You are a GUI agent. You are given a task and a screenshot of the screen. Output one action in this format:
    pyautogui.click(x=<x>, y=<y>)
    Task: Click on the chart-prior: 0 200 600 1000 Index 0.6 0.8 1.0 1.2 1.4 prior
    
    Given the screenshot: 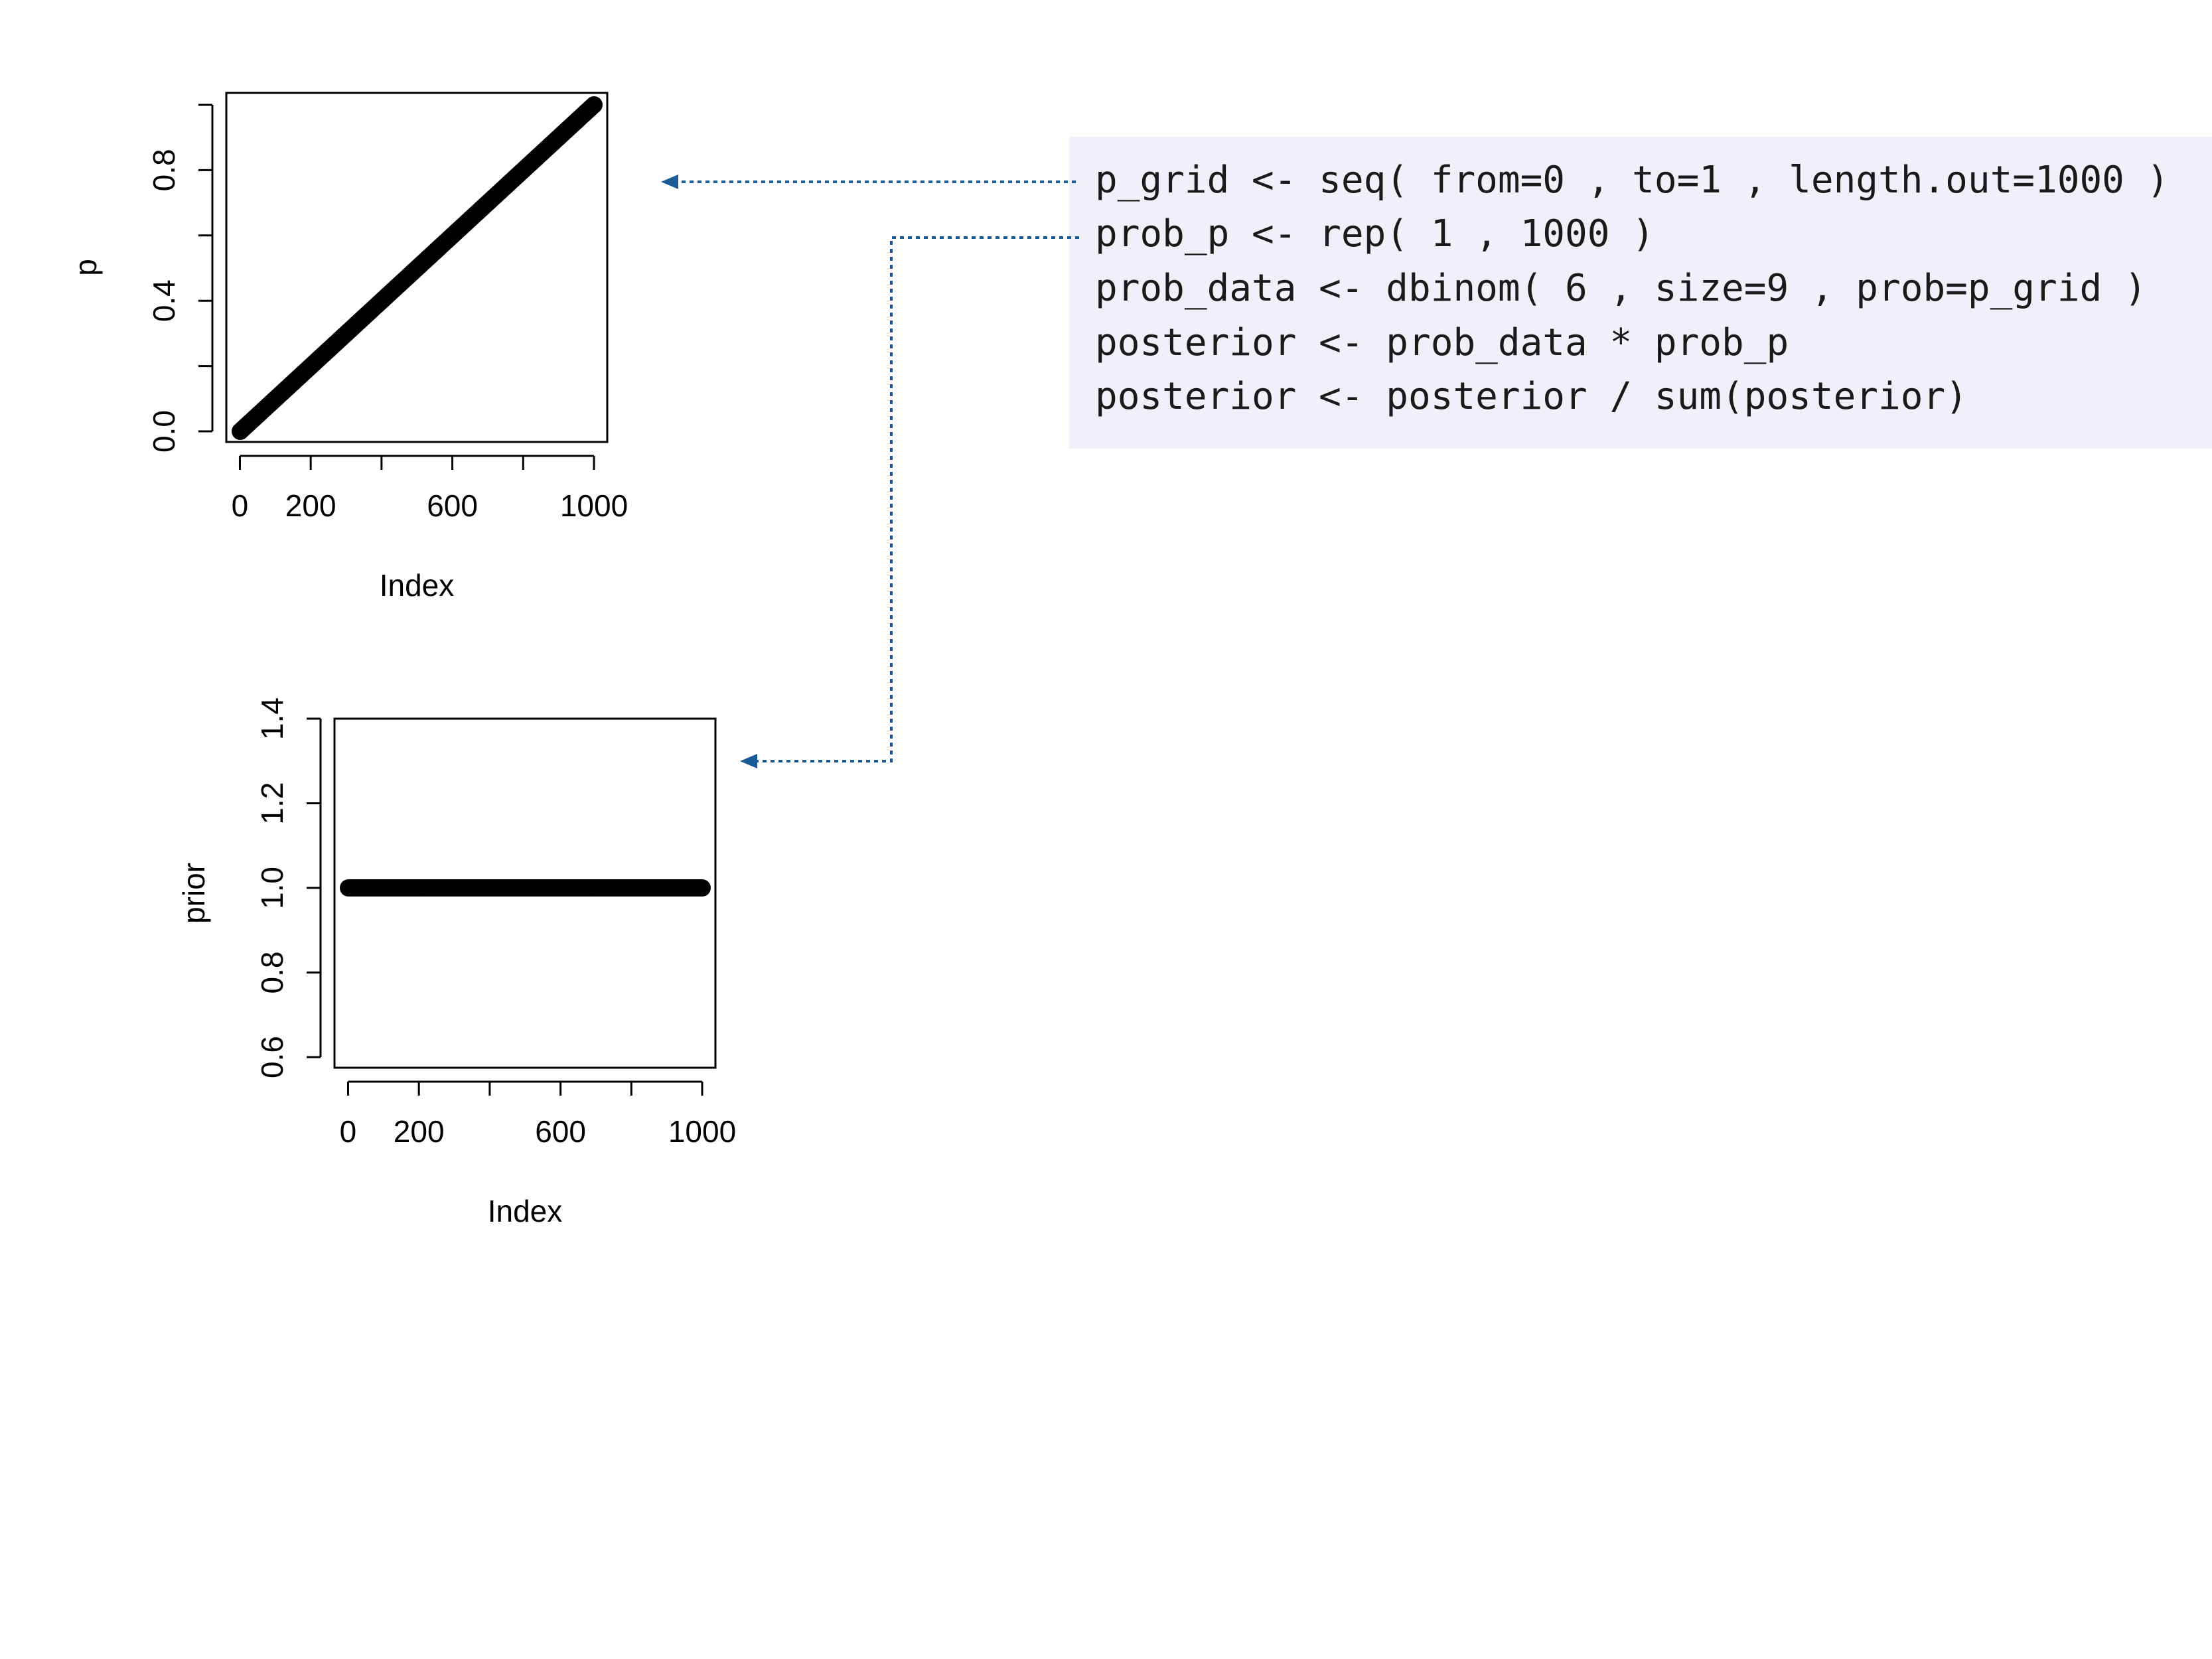 What is the action you would take?
    pyautogui.click(x=457, y=962)
    